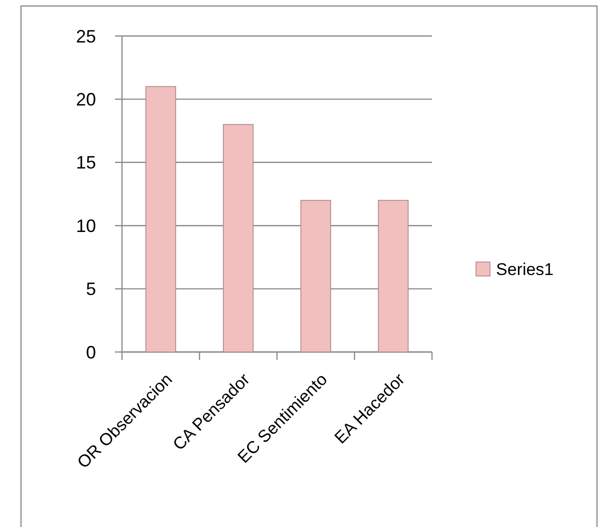  What do you see at coordinates (525, 269) in the screenshot?
I see `legend-label: Series1` at bounding box center [525, 269].